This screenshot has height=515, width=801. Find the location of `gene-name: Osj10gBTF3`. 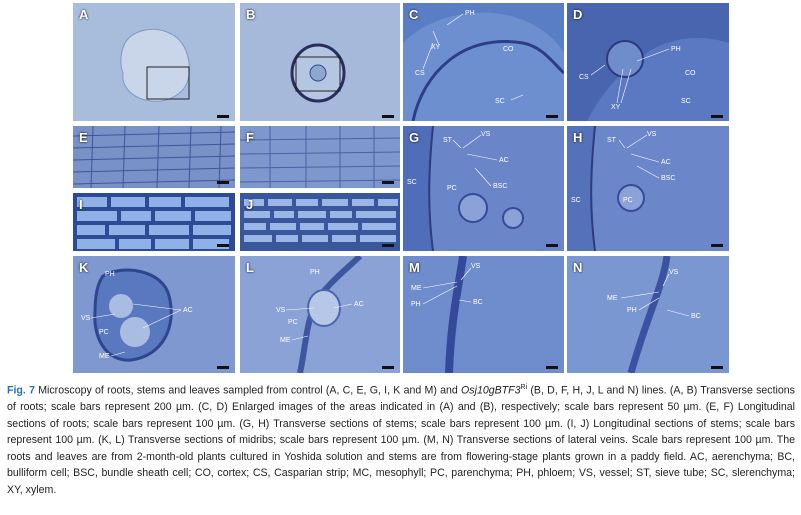

gene-name: Osj10gBTF3 is located at coordinates (491, 390).